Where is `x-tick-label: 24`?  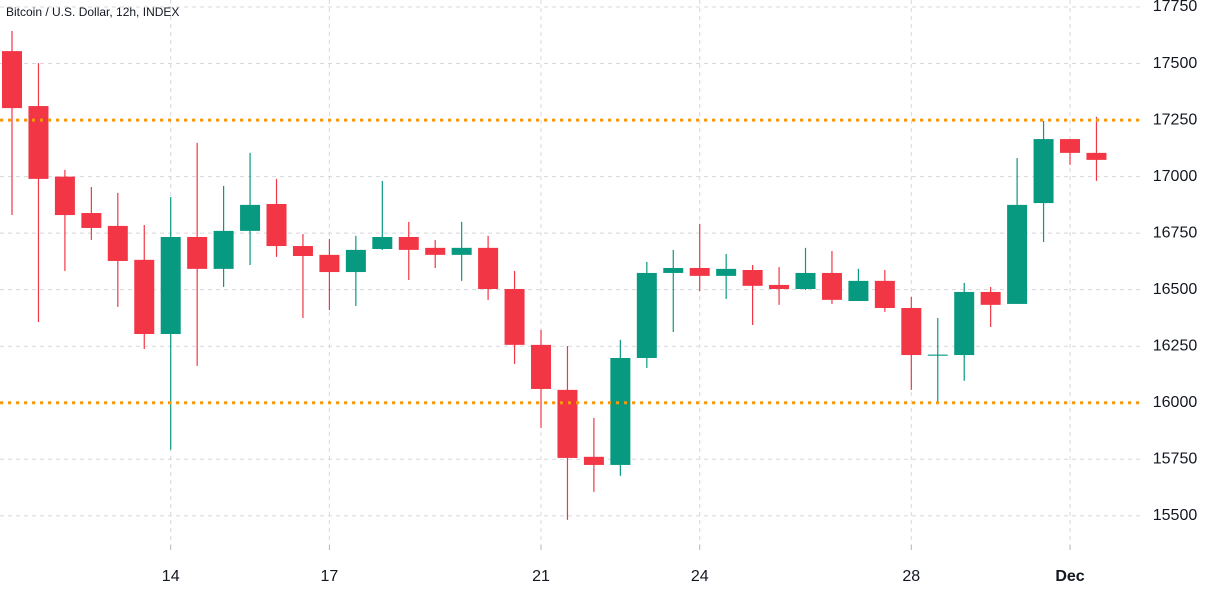 x-tick-label: 24 is located at coordinates (700, 576).